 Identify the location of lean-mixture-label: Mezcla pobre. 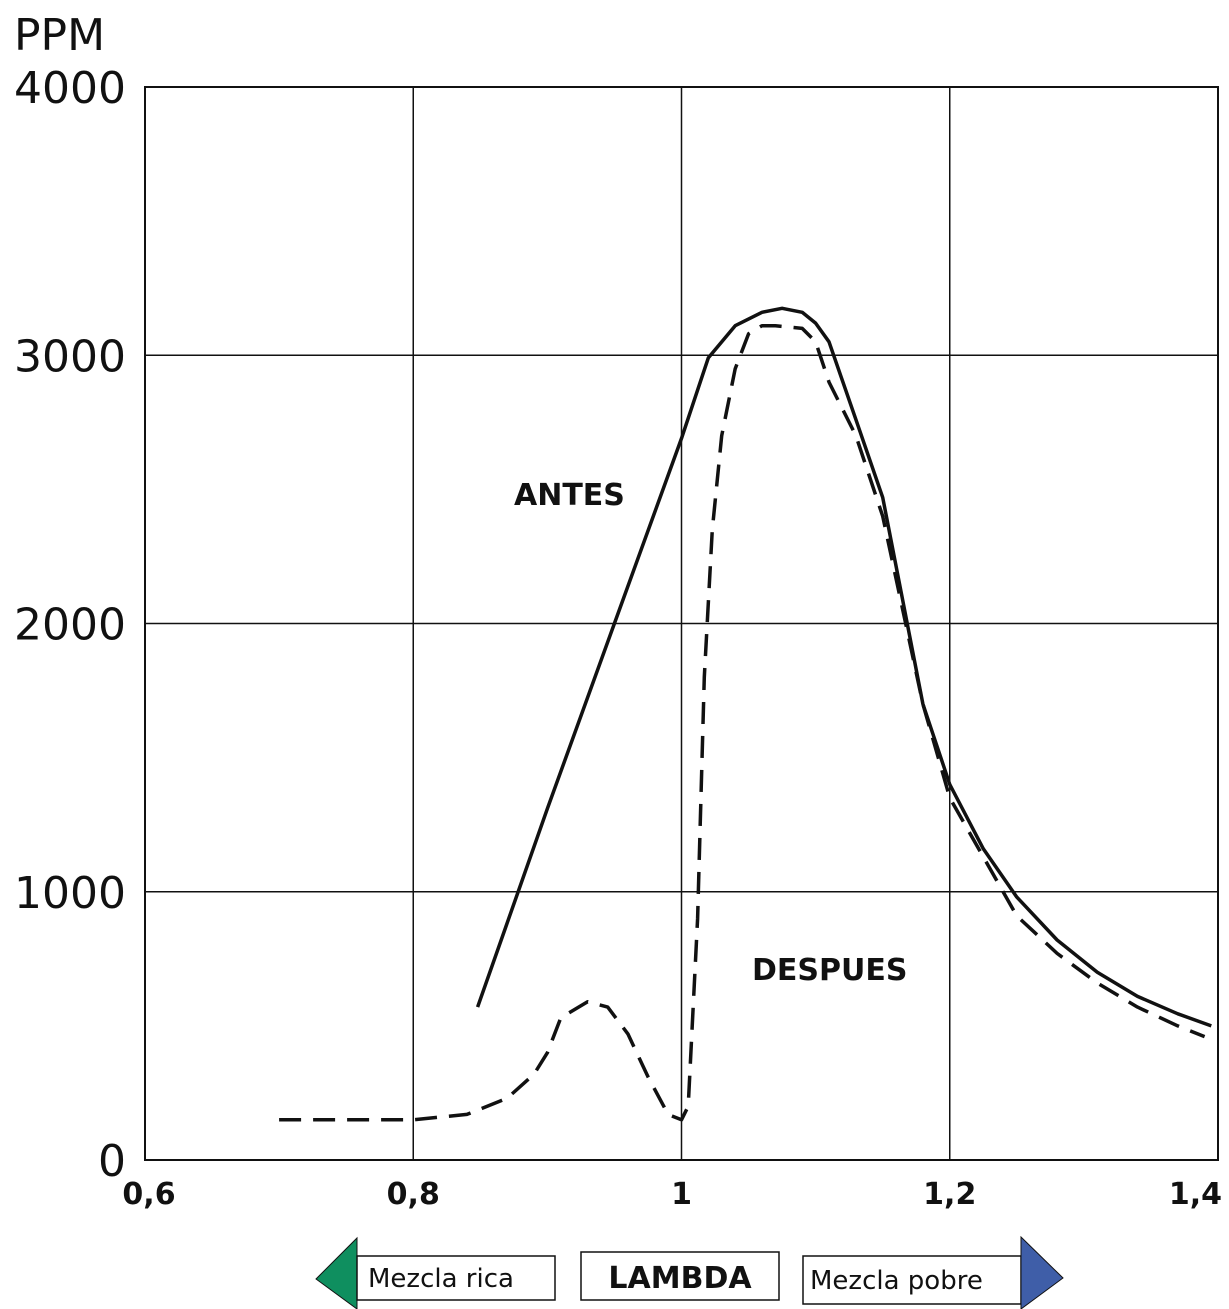
(896, 1281).